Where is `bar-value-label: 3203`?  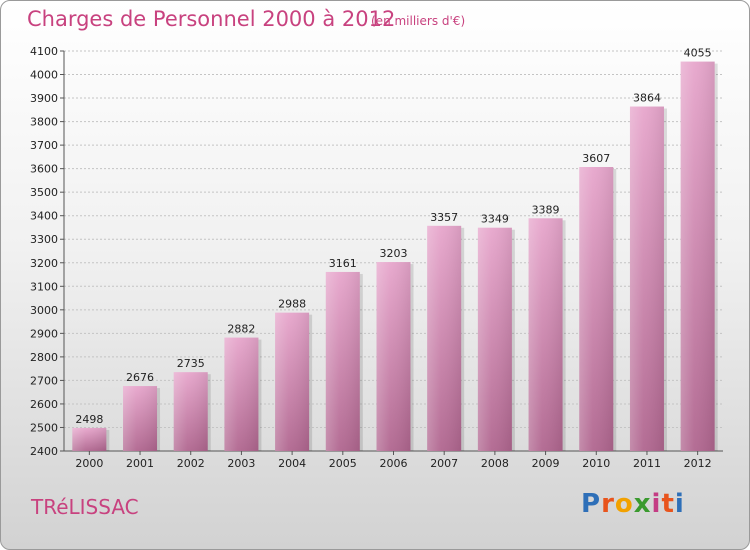 bar-value-label: 3203 is located at coordinates (394, 253).